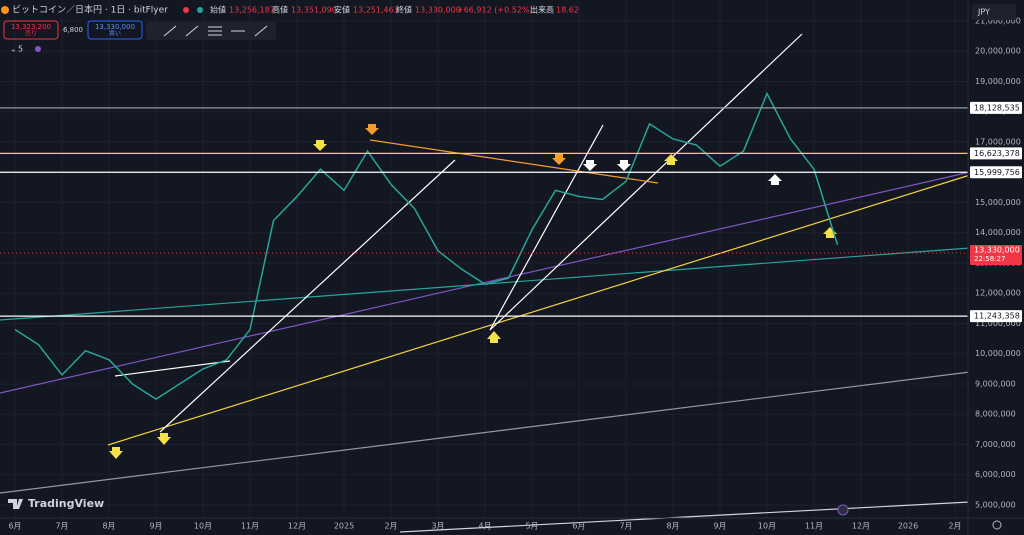 The width and height of the screenshot is (1024, 535). I want to click on y-tick-label: 17,000,000, so click(998, 141).